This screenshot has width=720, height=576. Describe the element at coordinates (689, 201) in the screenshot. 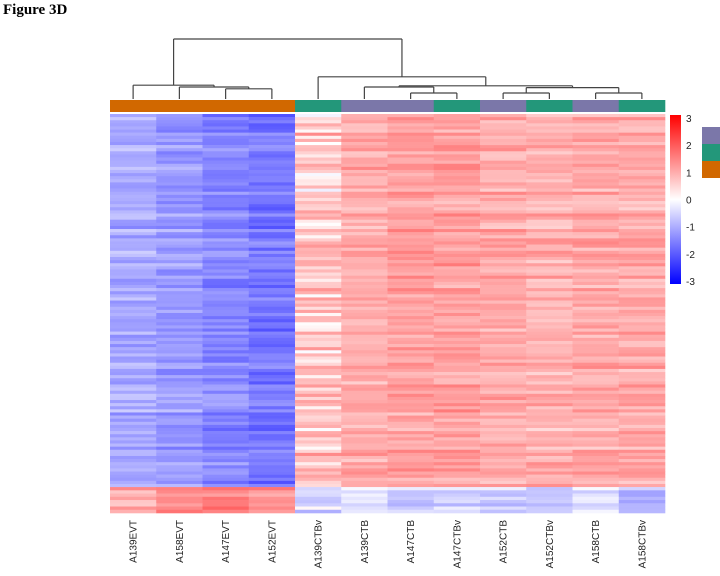

I see `color-scale-tick: 0` at that location.